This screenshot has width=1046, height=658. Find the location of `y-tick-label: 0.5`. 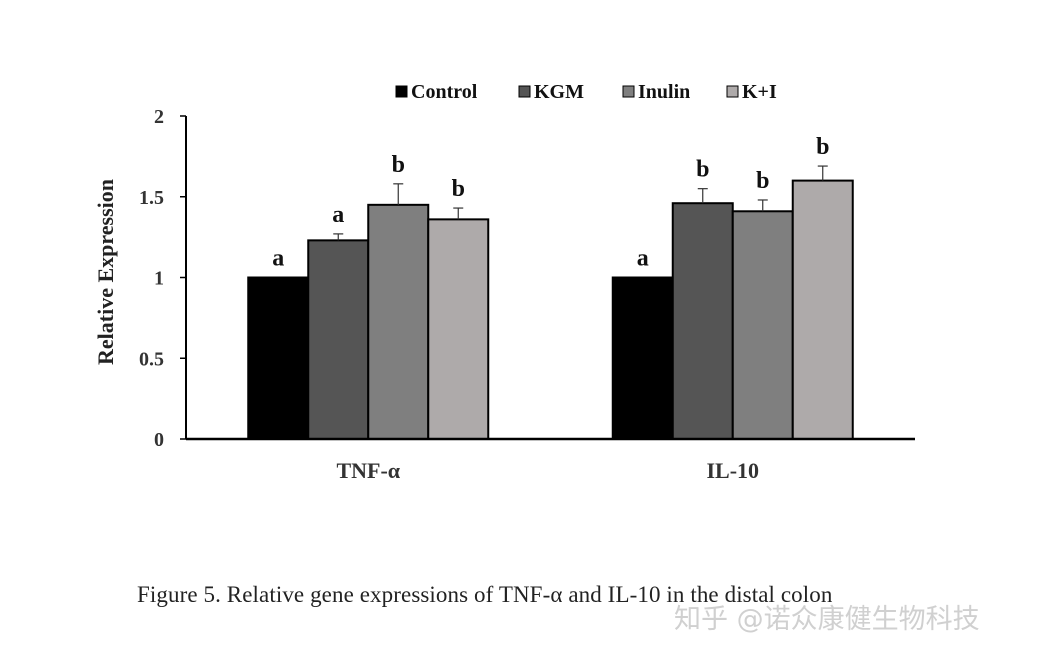

y-tick-label: 0.5 is located at coordinates (151, 359).